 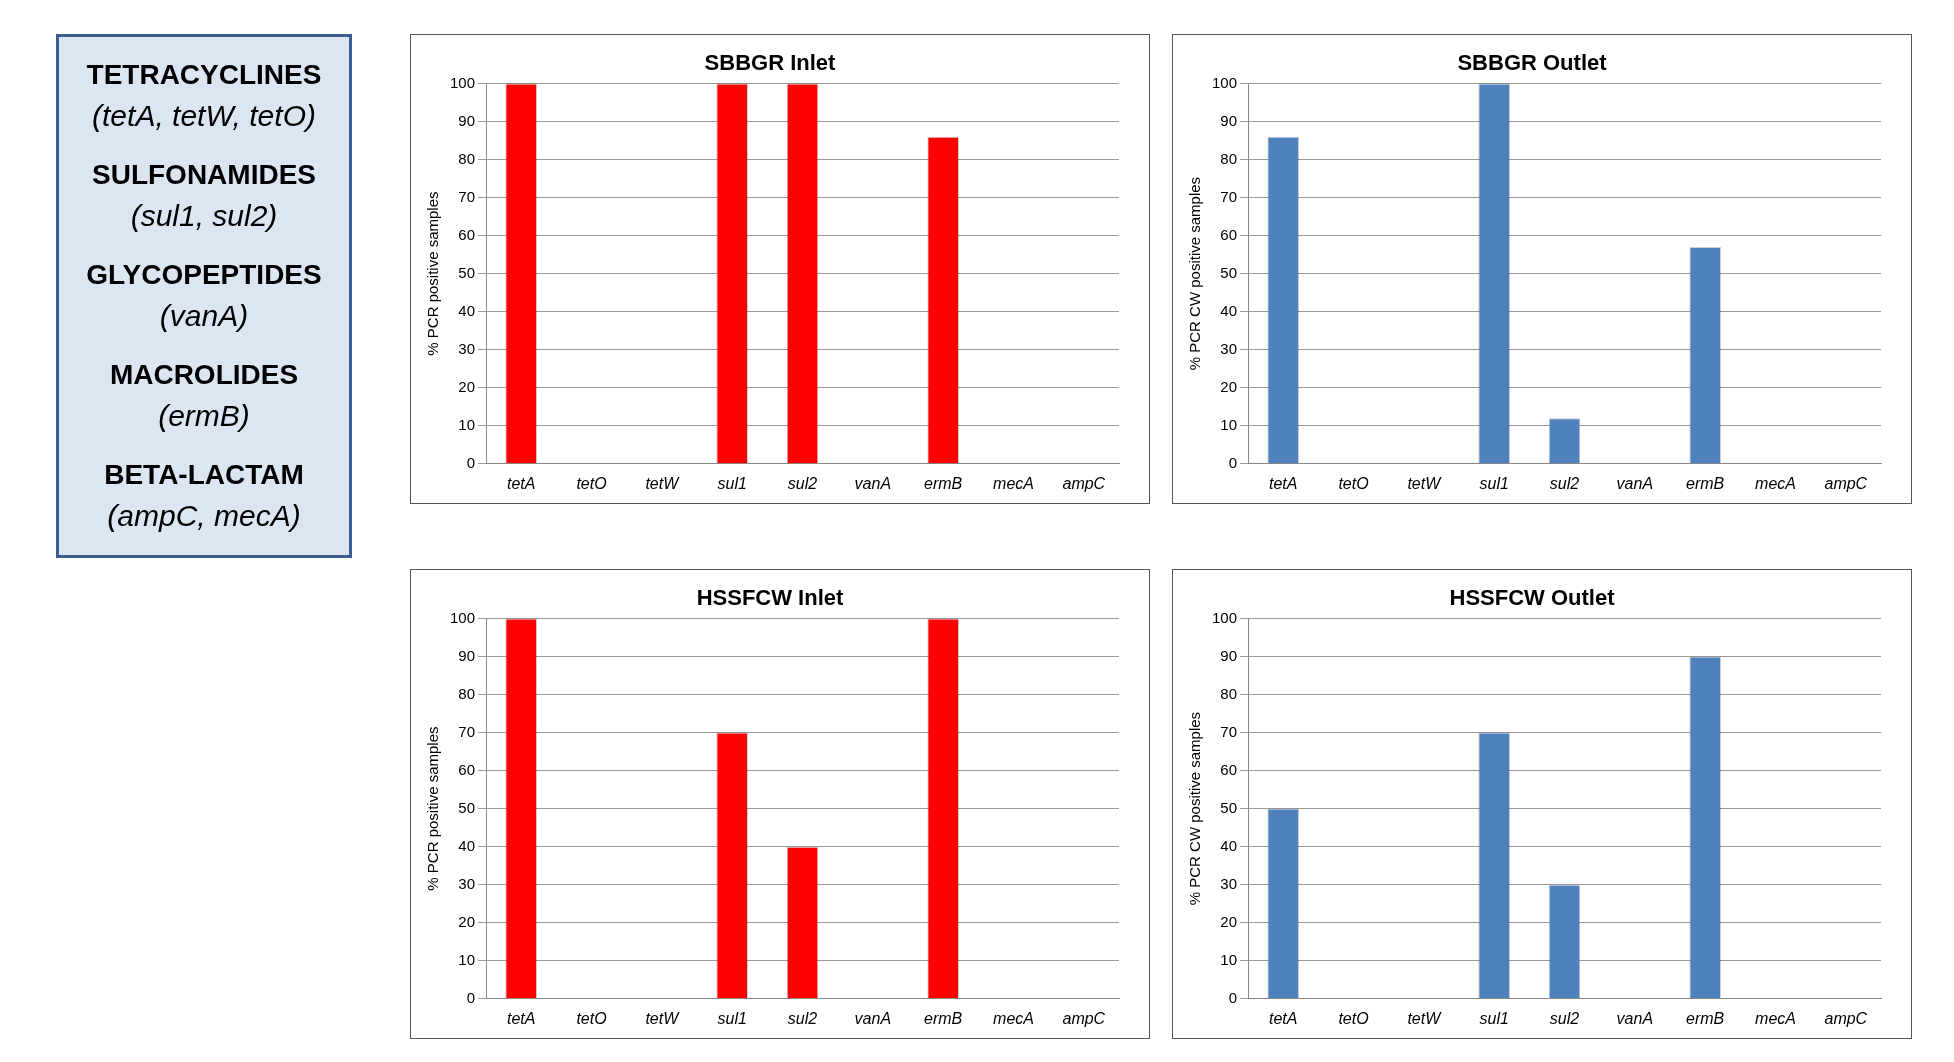 I want to click on text: BETA-LACTAM, so click(x=204, y=475).